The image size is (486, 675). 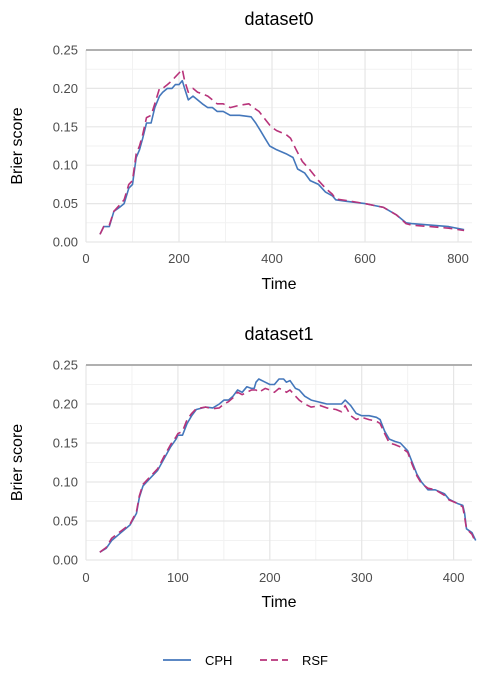 I want to click on chart-title: dataset0, so click(x=278, y=19).